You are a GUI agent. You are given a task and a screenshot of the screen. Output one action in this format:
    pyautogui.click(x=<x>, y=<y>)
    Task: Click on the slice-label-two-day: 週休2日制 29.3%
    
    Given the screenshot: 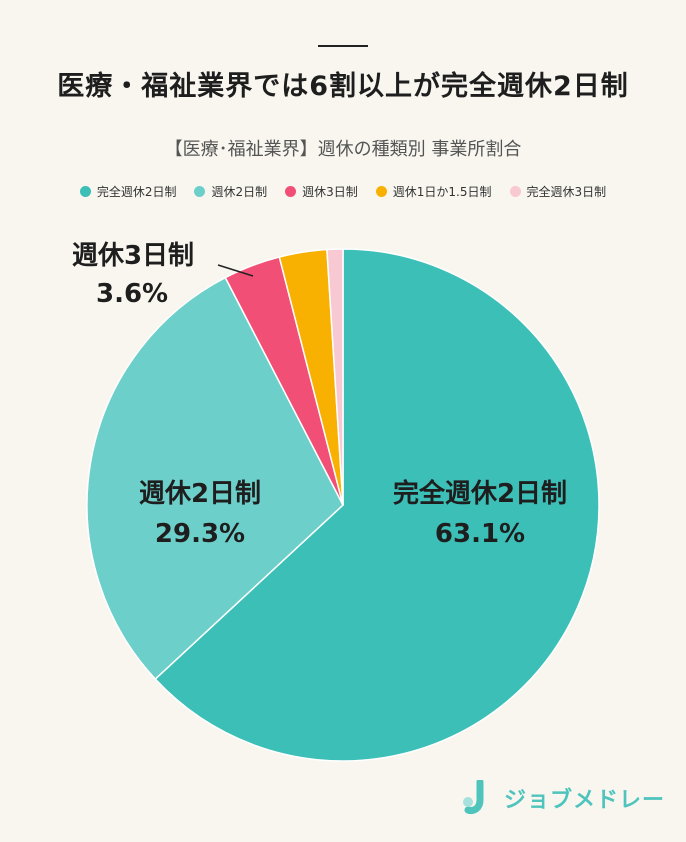 What is the action you would take?
    pyautogui.click(x=200, y=514)
    